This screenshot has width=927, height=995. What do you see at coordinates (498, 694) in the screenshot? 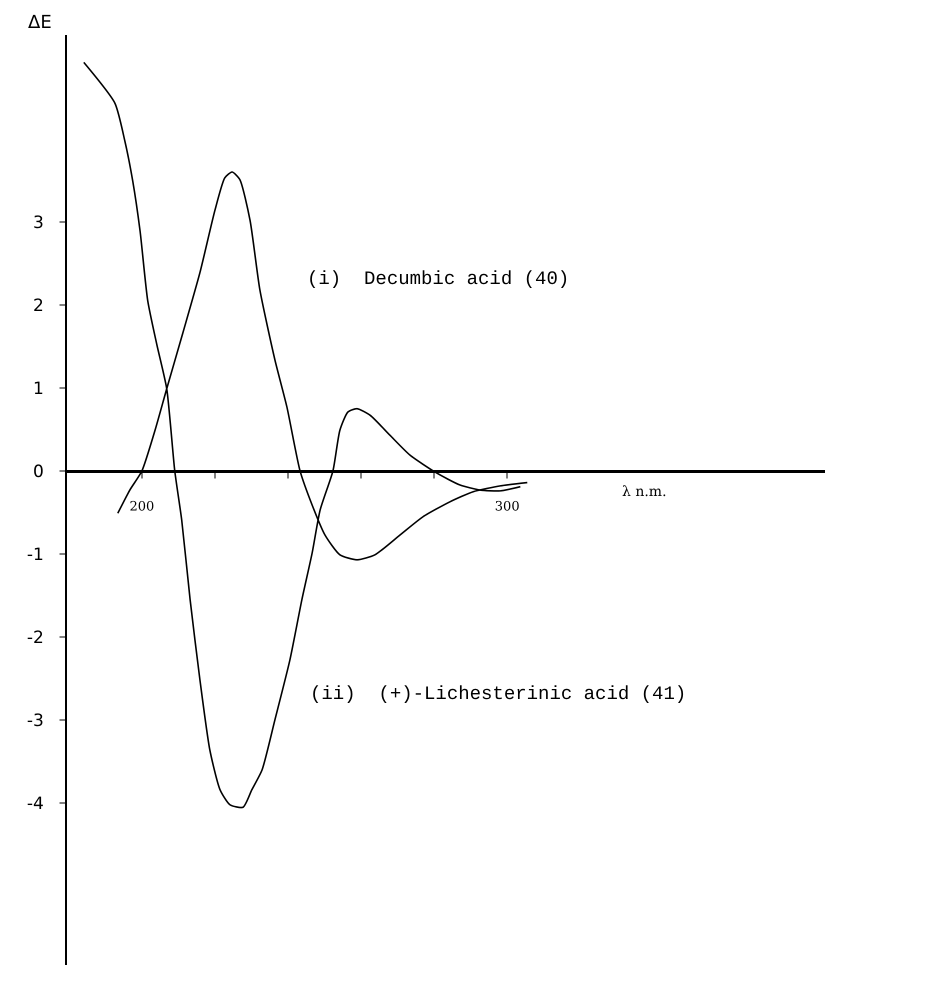
I see `series-label: (ii) (+)-Lichesterinic acid (41)` at bounding box center [498, 694].